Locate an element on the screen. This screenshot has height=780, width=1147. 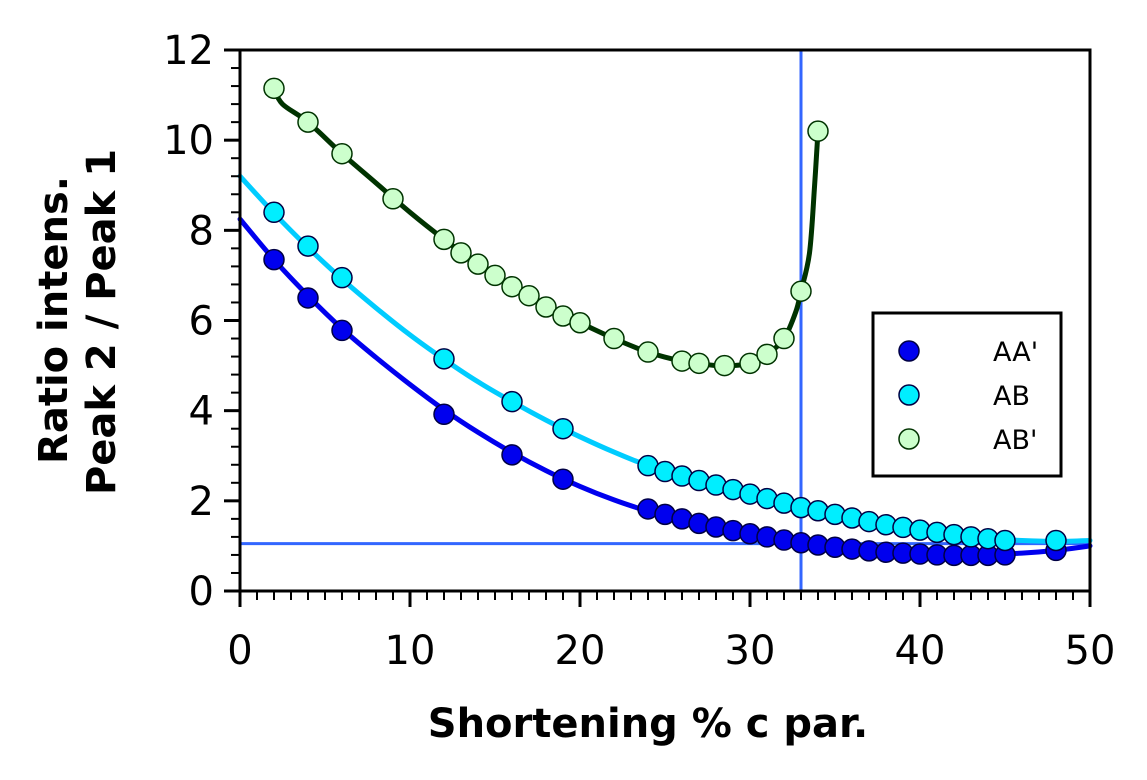
legend-label-ab: AB is located at coordinates (1011, 396).